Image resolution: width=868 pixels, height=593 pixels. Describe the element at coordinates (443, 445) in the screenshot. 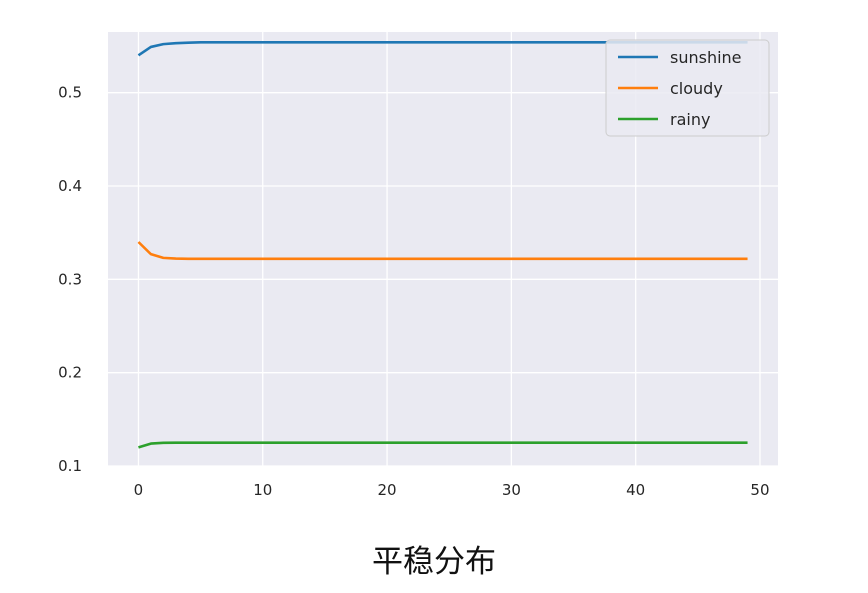

I see `series-line-rainy` at that location.